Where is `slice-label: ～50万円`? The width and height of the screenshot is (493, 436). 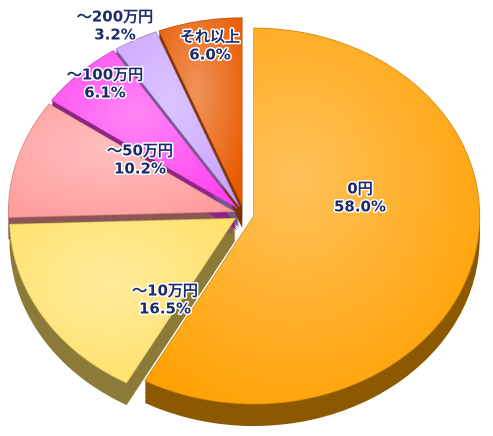 slice-label: ～50万円 is located at coordinates (140, 151).